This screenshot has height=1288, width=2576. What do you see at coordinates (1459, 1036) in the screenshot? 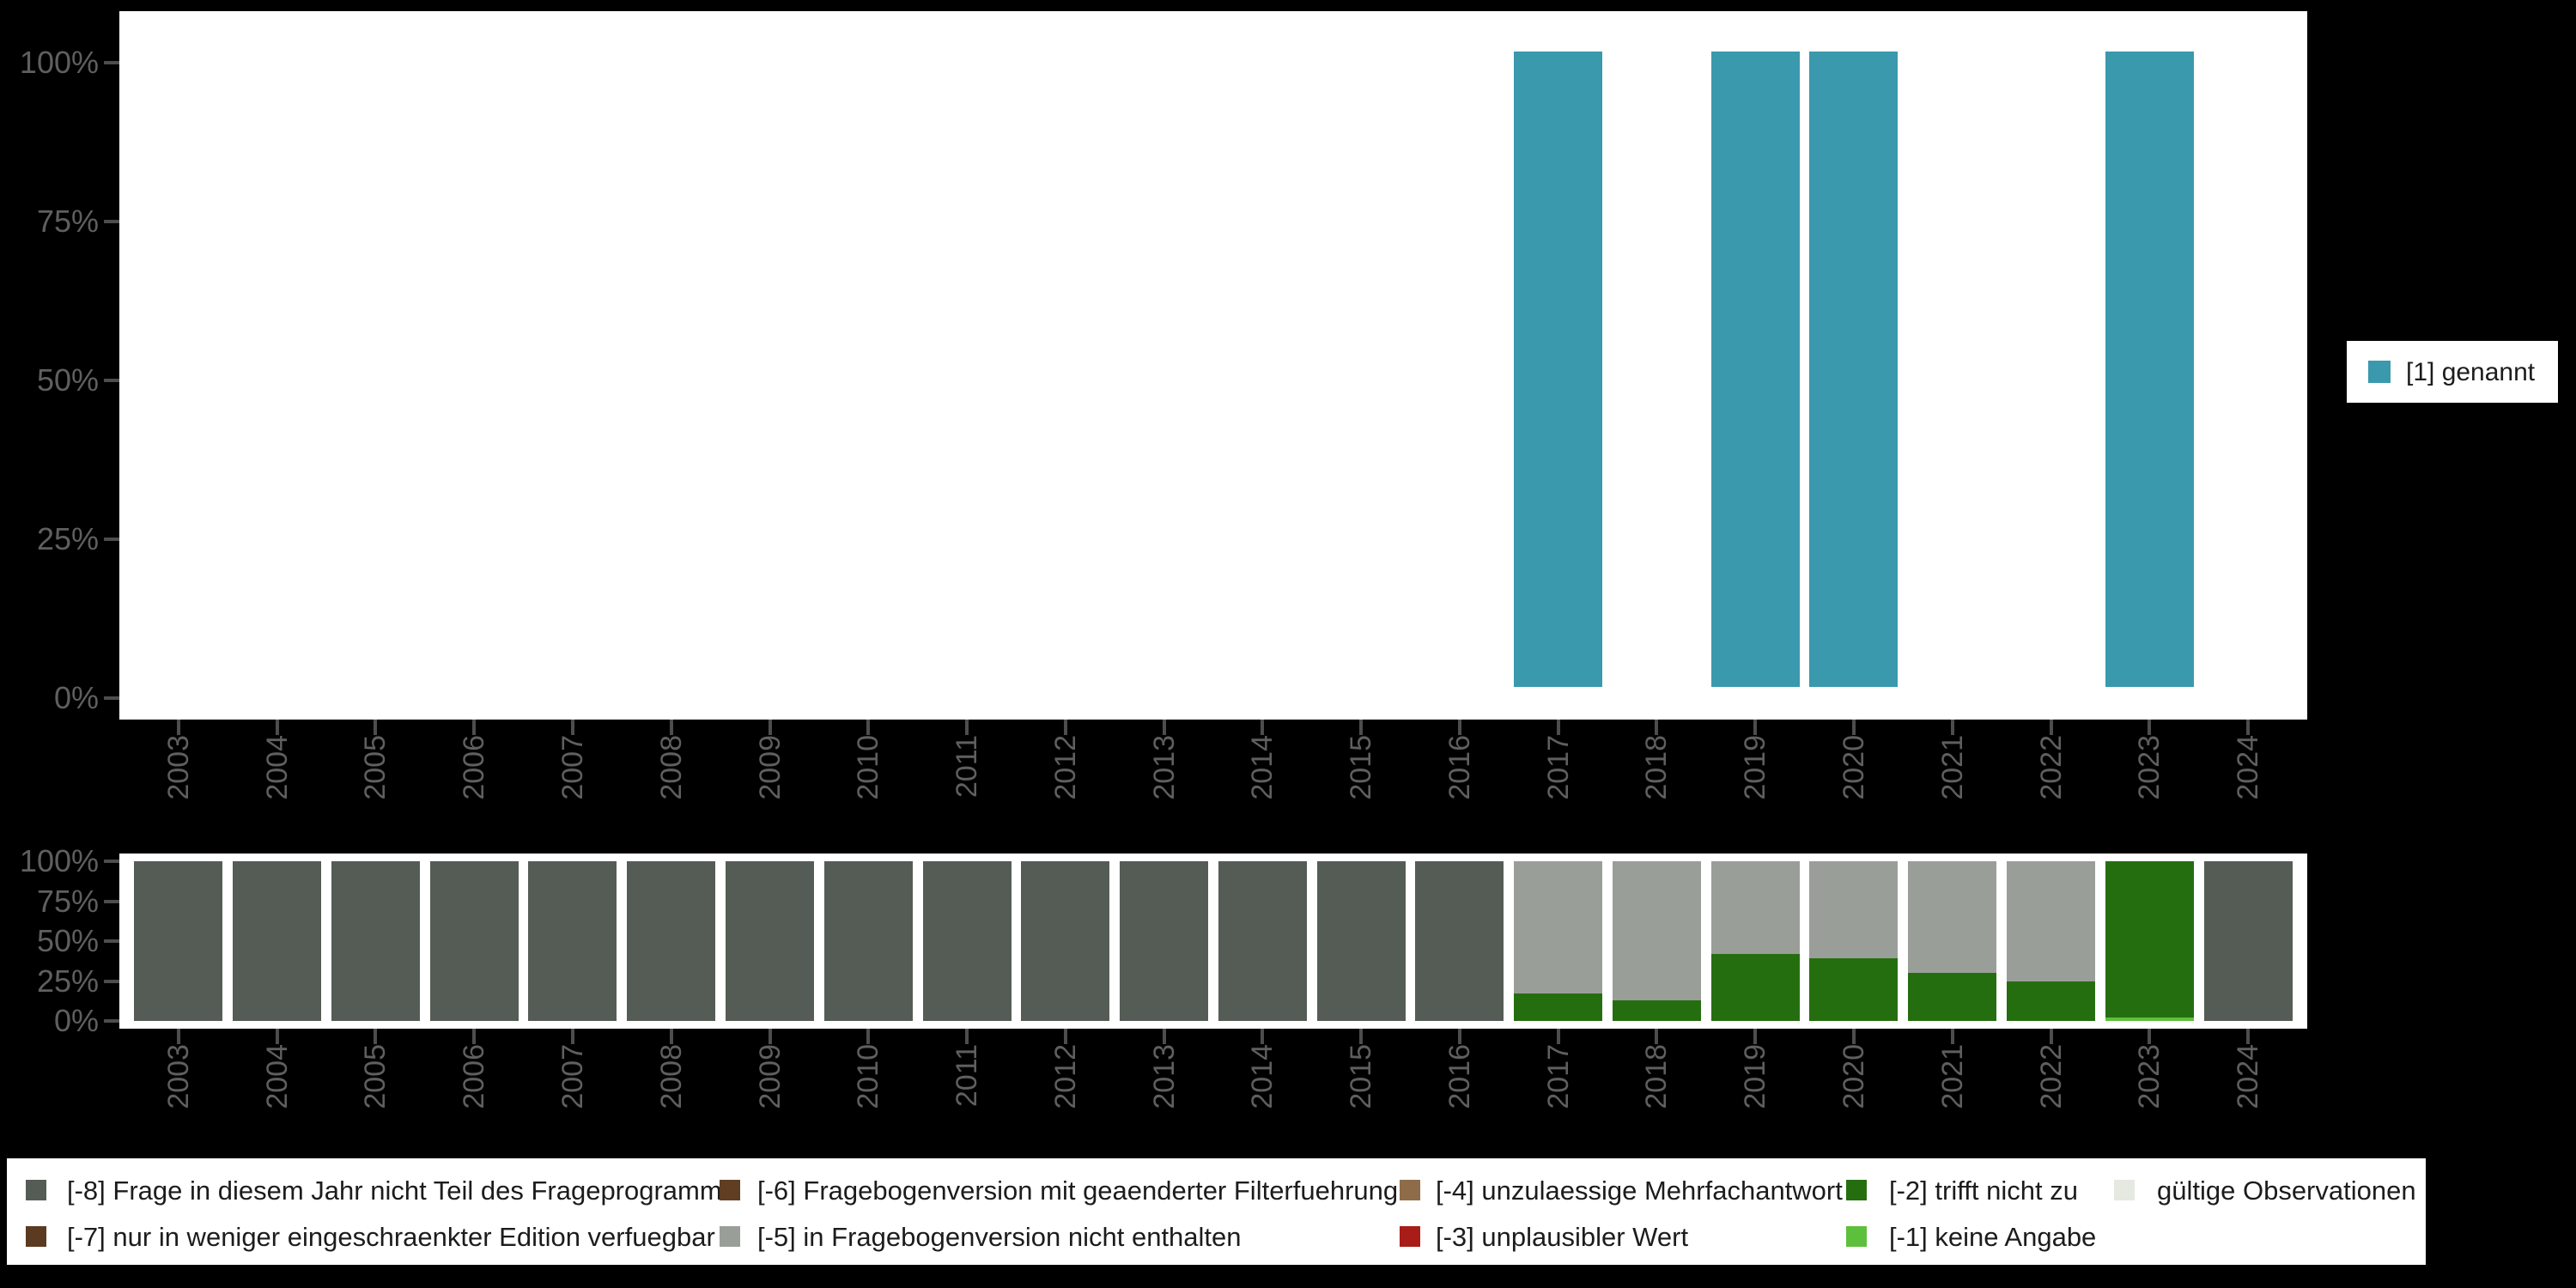
I see `bottom-xtick-2016` at bounding box center [1459, 1036].